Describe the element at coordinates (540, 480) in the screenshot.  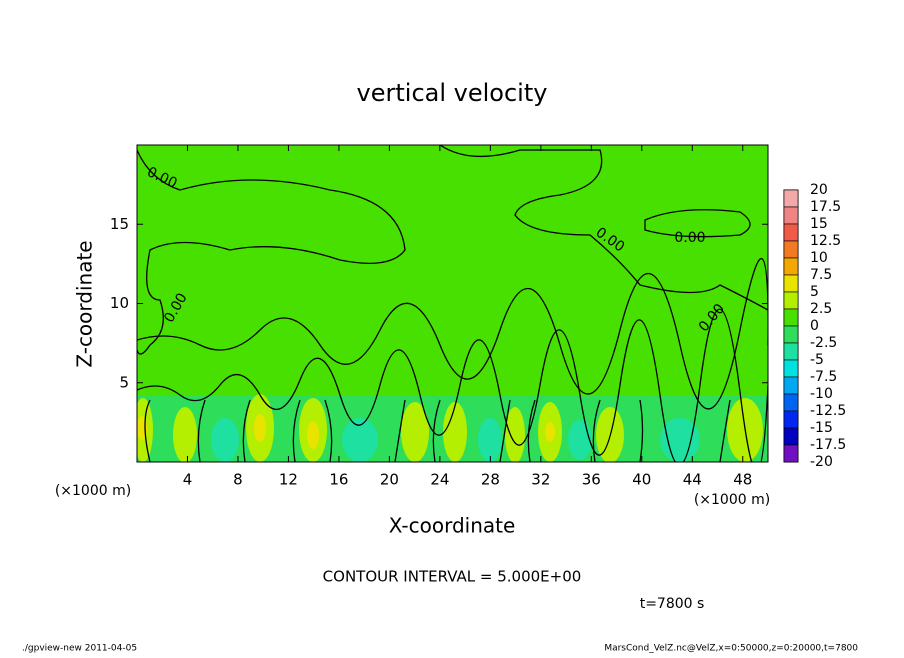
I see `x-tick-label: 32` at that location.